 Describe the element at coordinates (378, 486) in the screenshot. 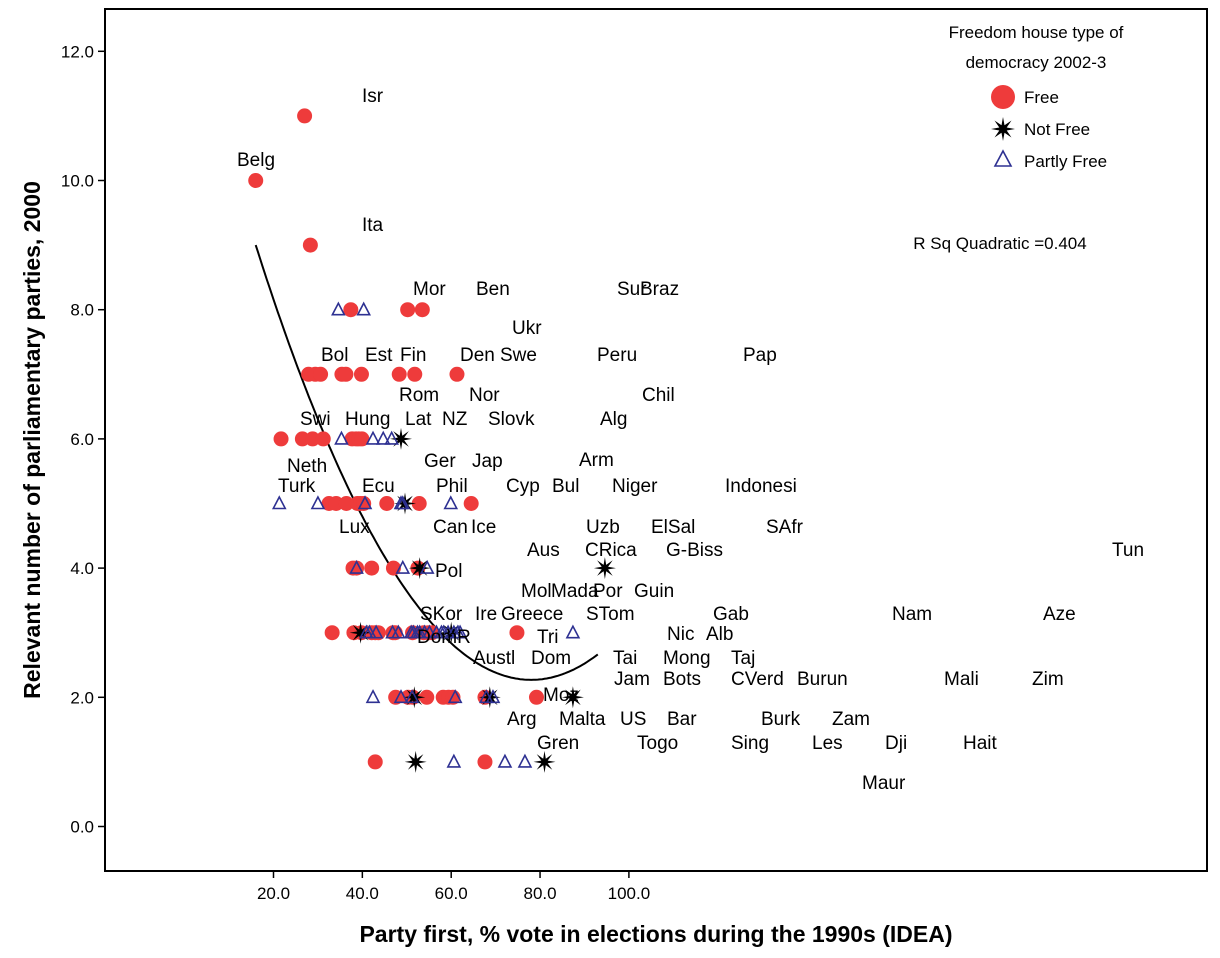

I see `country-label: Ecu` at that location.